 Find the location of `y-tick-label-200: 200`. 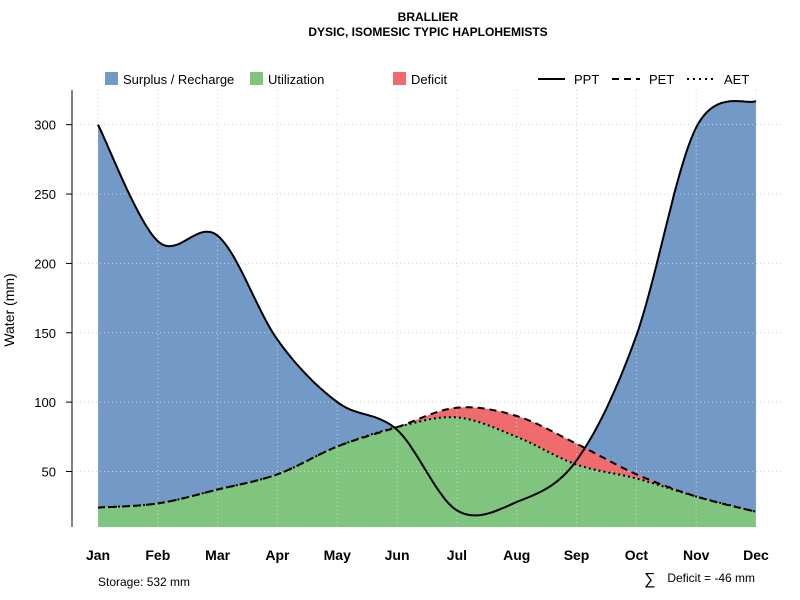

y-tick-label-200: 200 is located at coordinates (45, 263).